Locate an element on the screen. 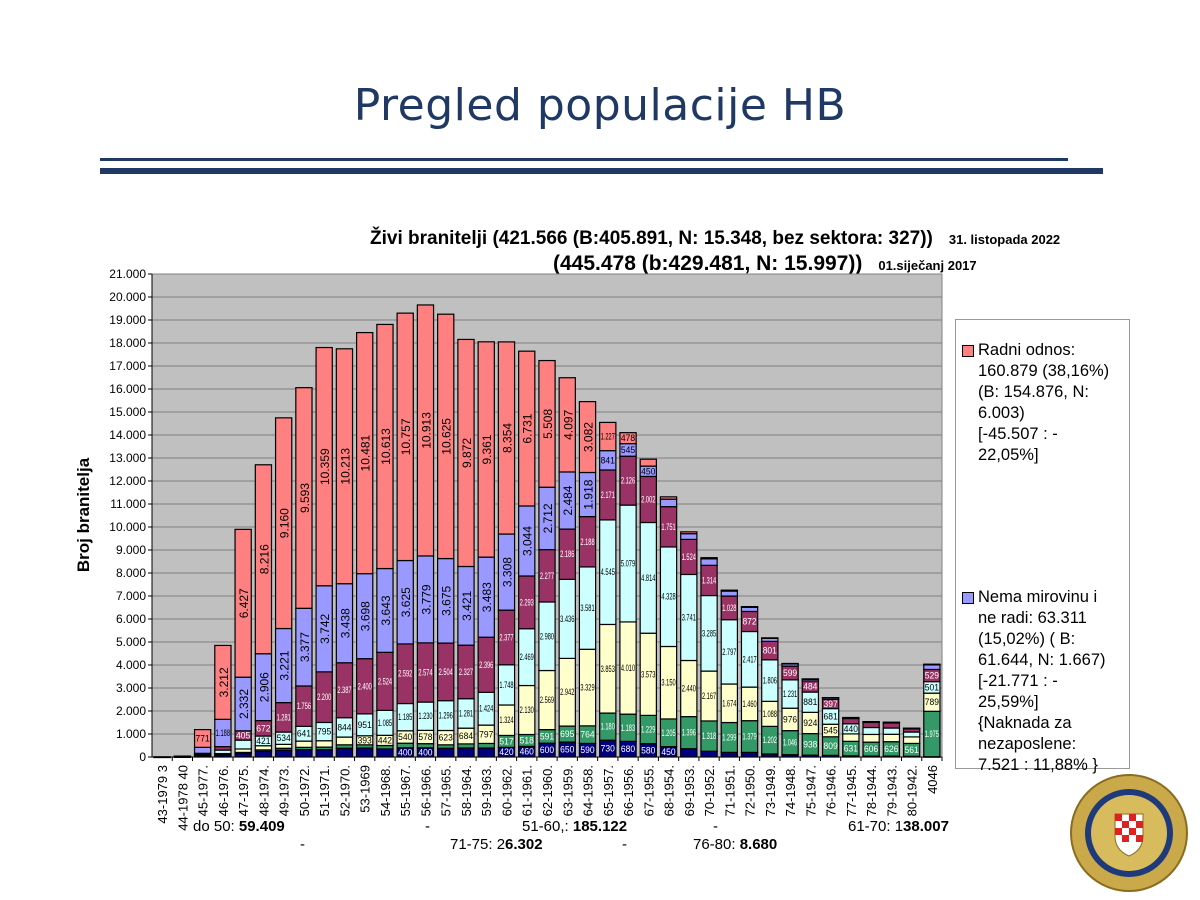  data-label: 3.438 is located at coordinates (345, 623).